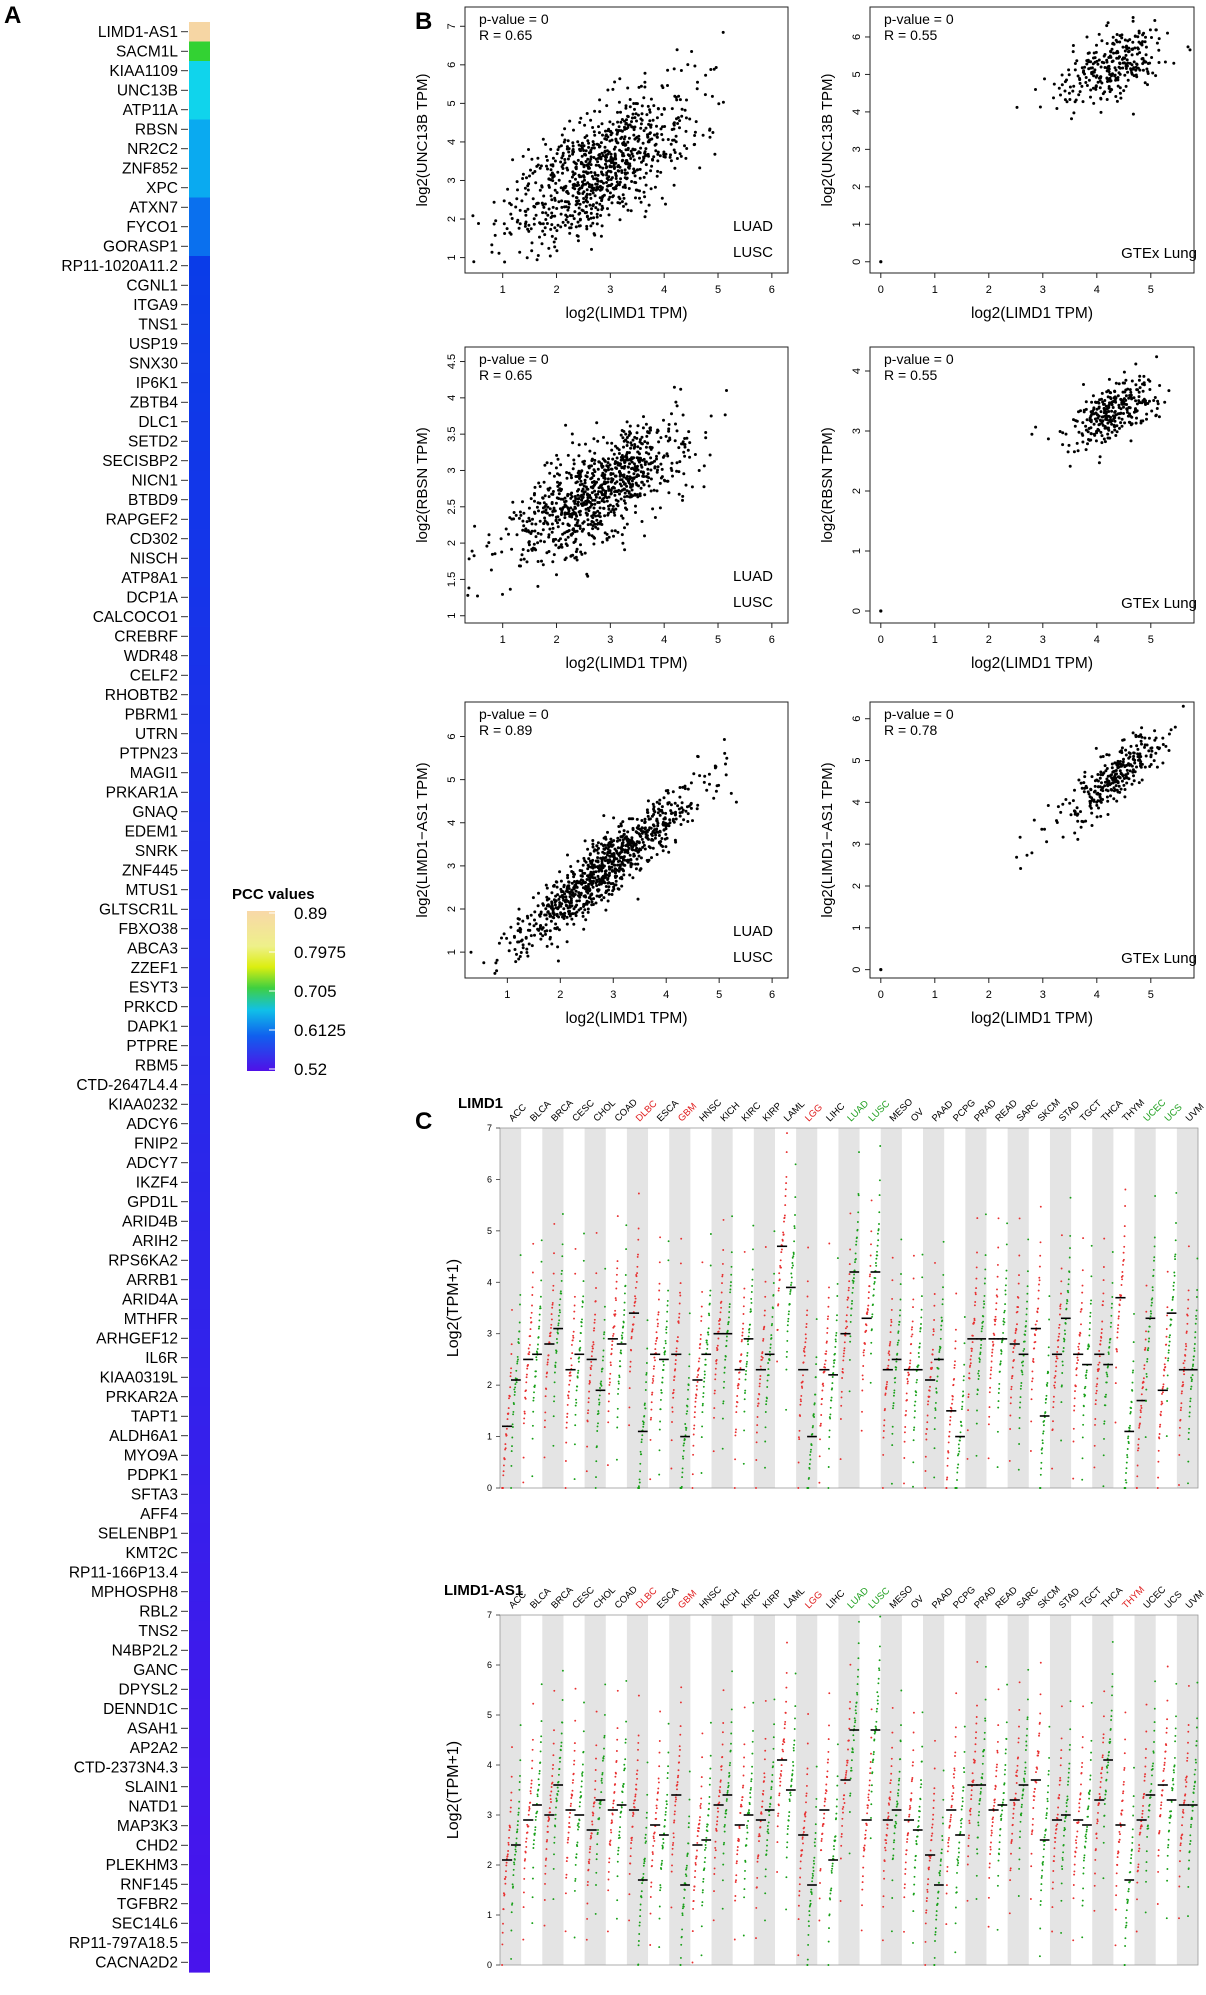  I want to click on gene-label: LIMD1-AS1, so click(138, 32).